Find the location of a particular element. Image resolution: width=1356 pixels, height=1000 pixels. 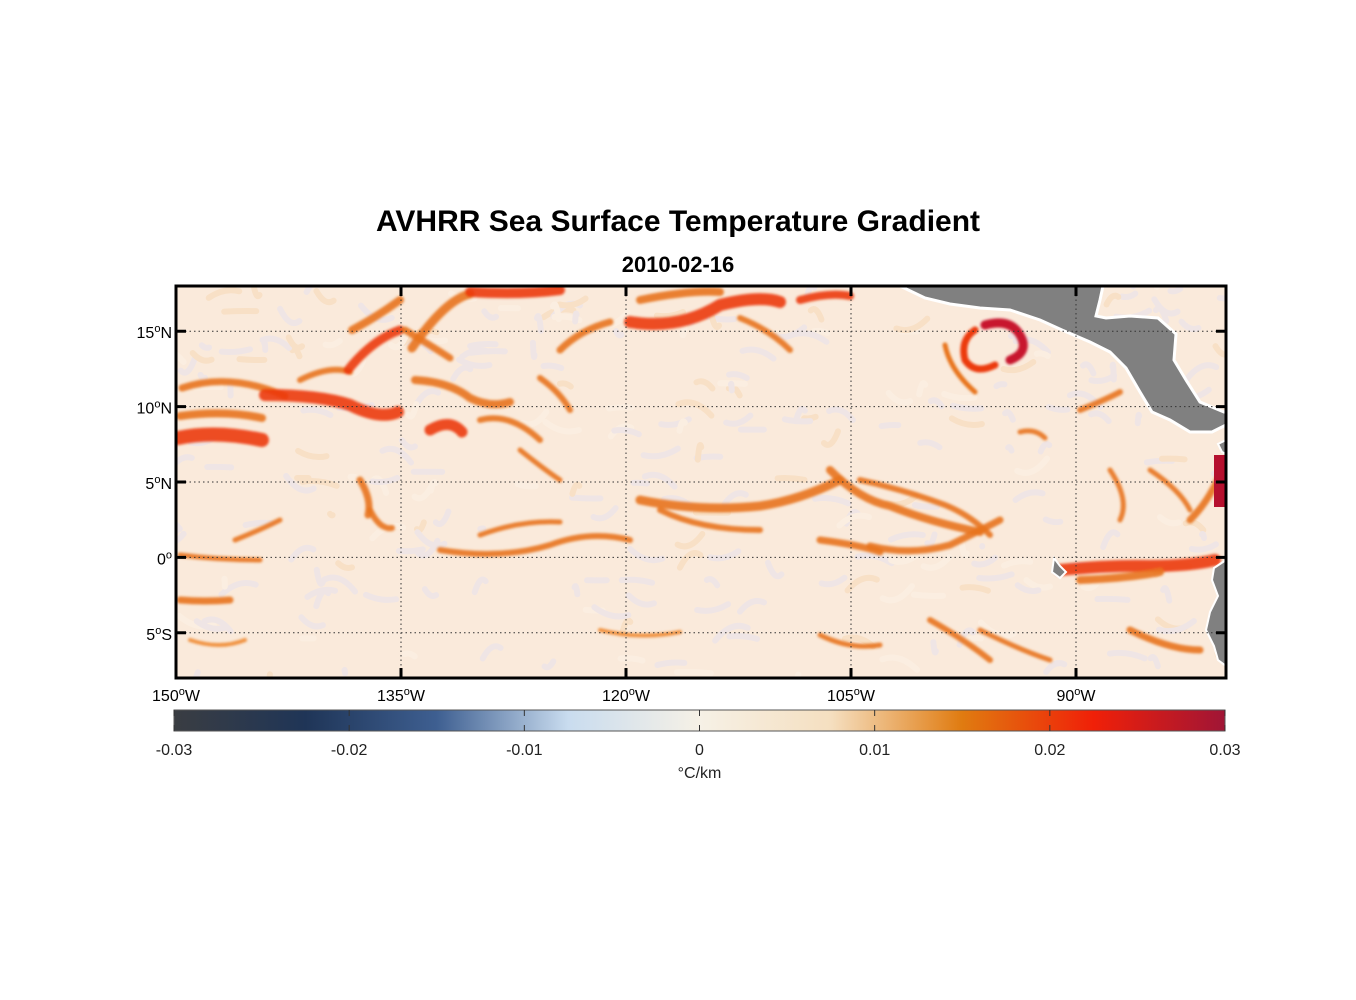

longitude-label: 135oW is located at coordinates (401, 695).